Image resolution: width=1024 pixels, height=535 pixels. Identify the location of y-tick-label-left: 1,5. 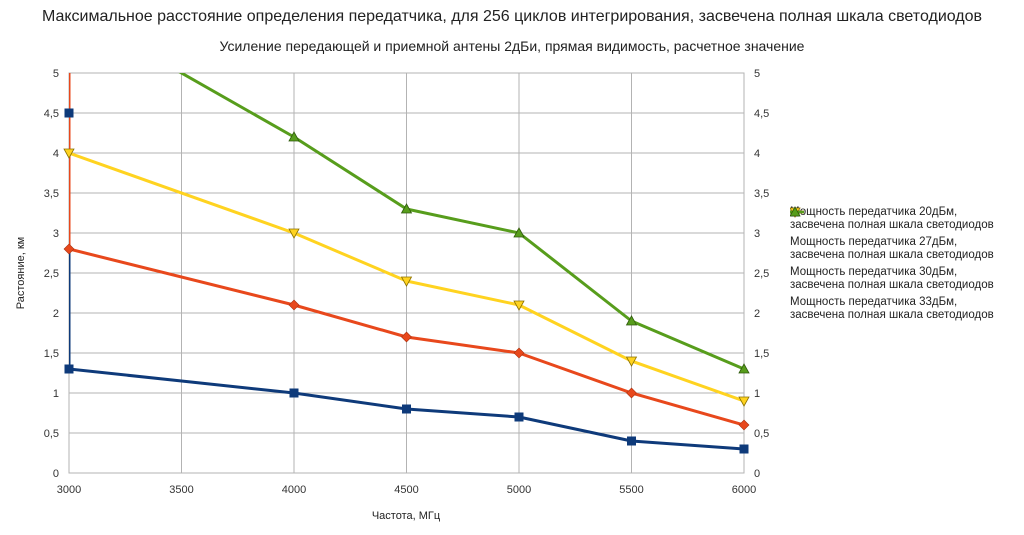
(51, 354).